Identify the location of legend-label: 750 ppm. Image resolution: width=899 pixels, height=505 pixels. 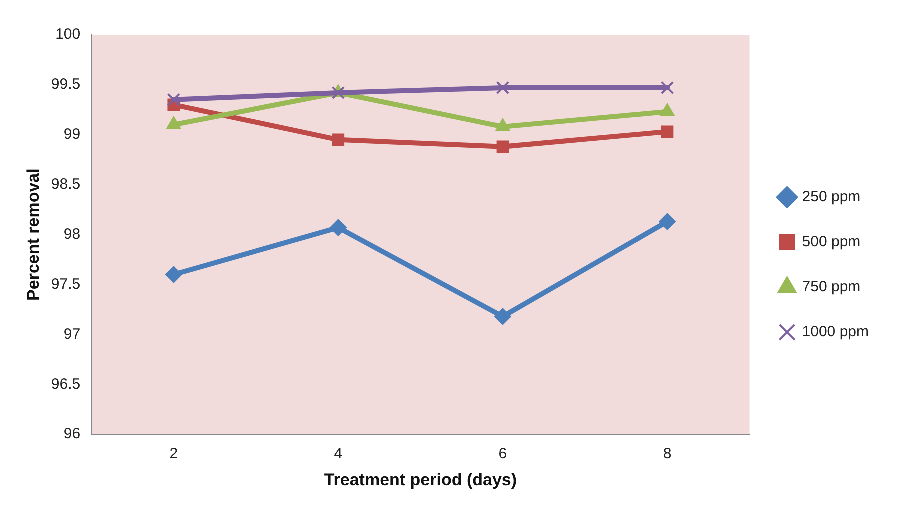
(831, 287).